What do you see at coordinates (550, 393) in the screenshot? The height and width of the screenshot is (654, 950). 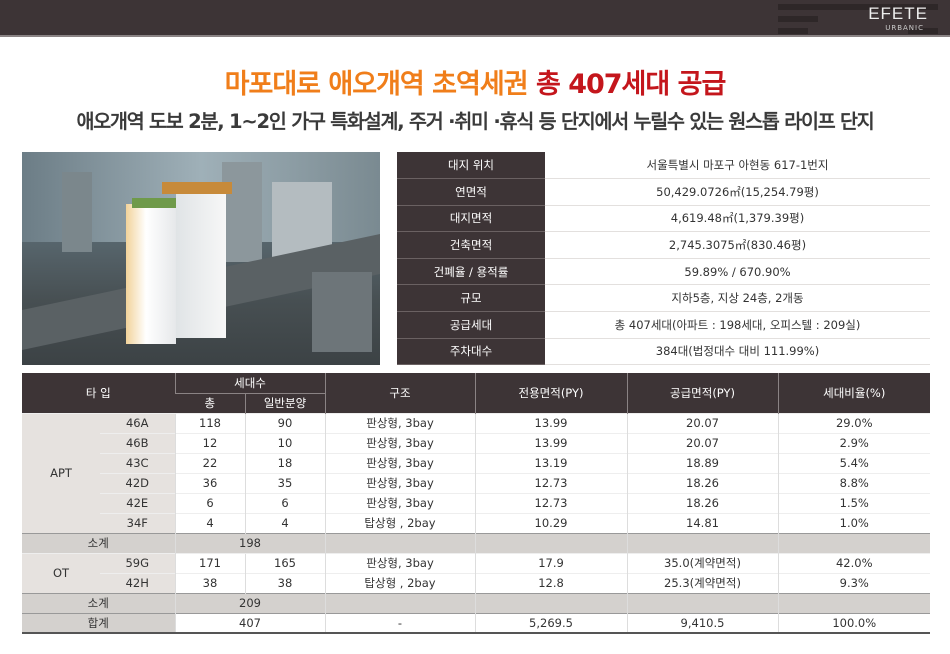 I see `header-exclusive: 전용면적(PY)` at bounding box center [550, 393].